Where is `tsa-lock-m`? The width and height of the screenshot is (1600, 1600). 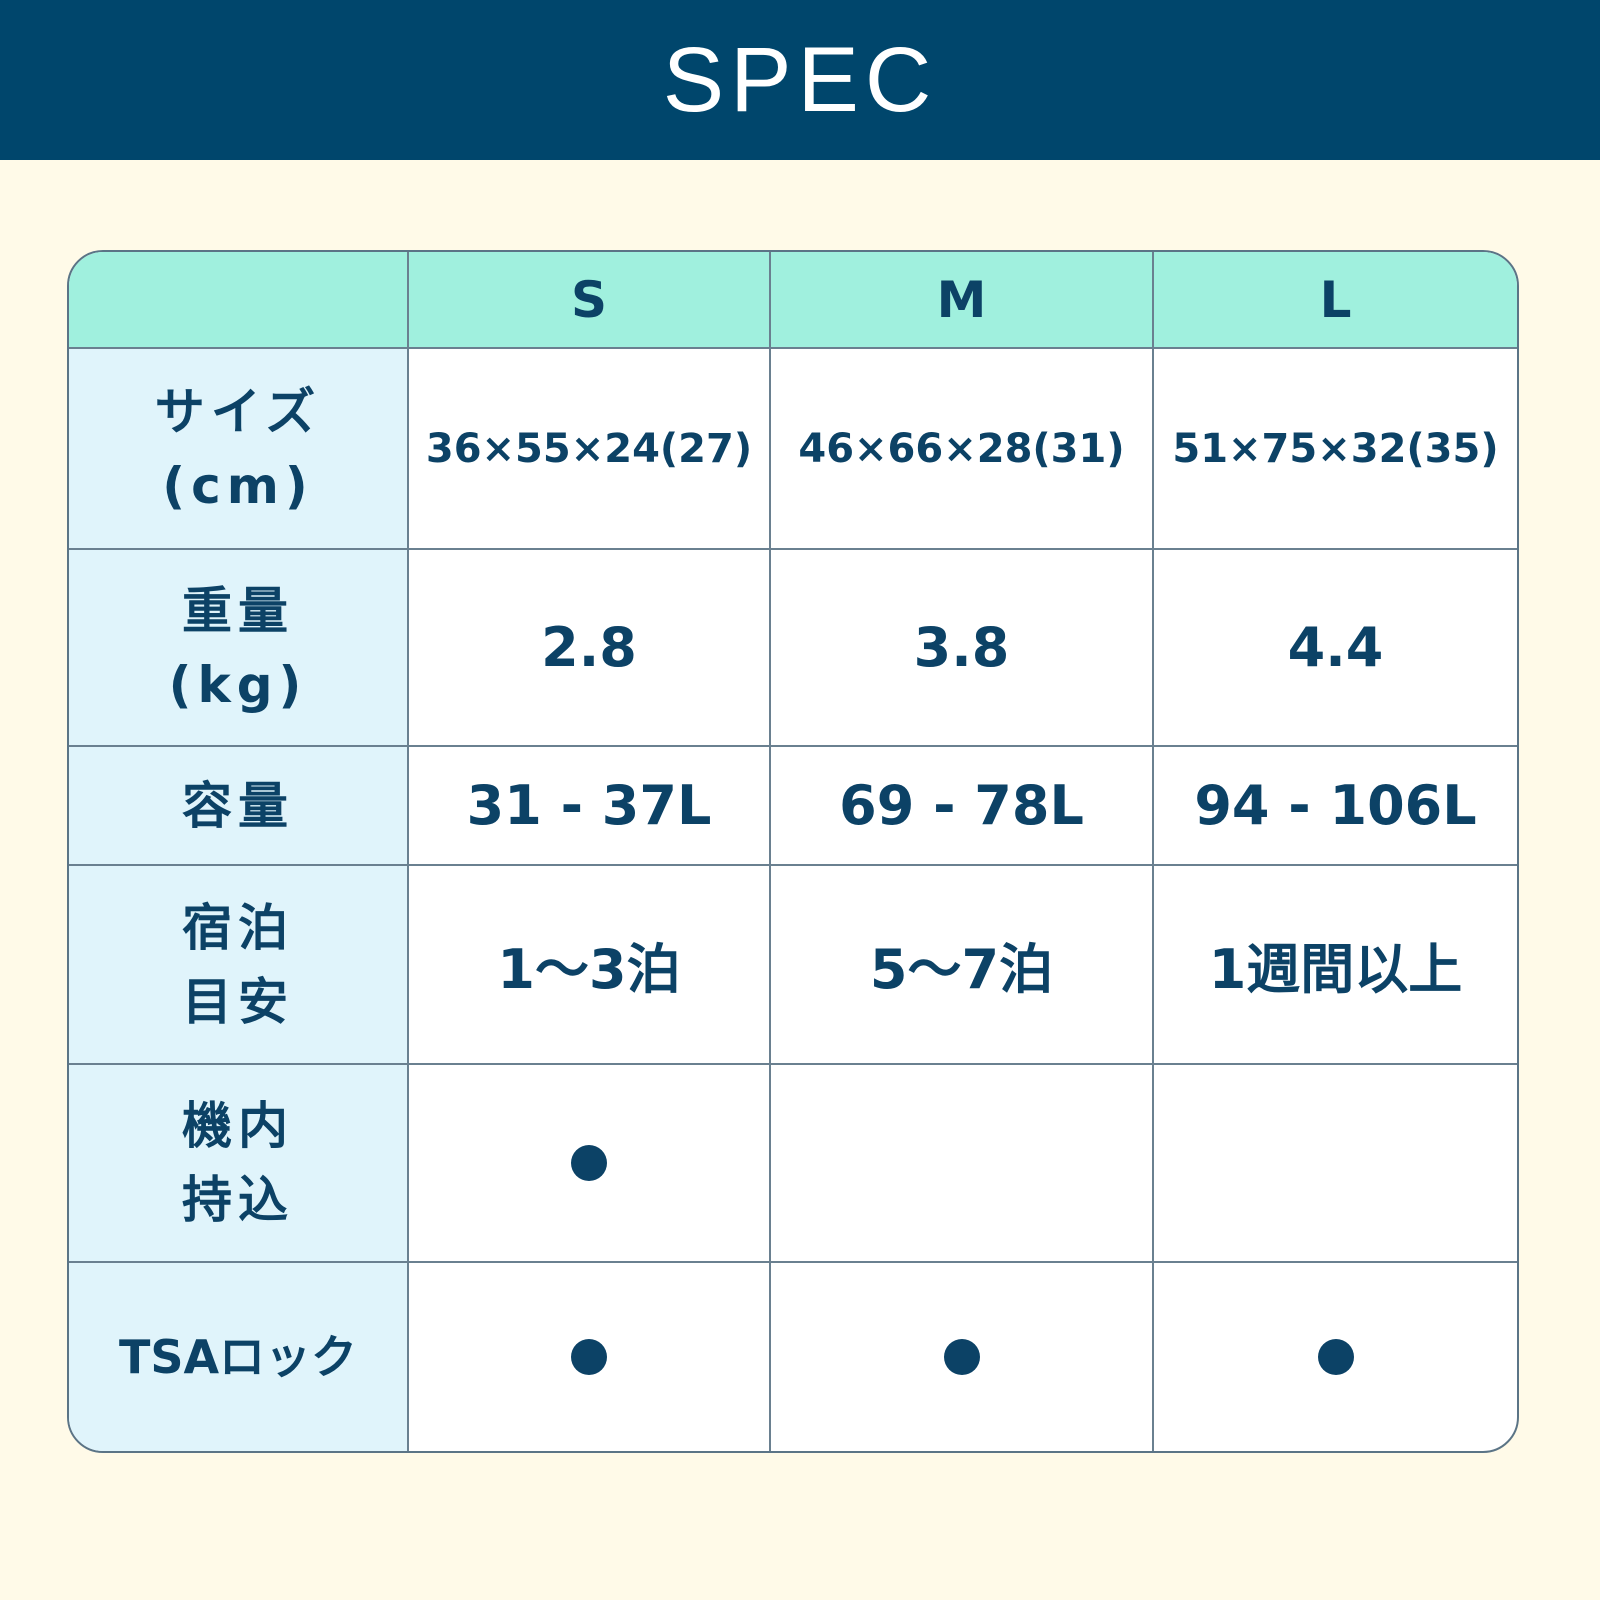 tsa-lock-m is located at coordinates (962, 1357).